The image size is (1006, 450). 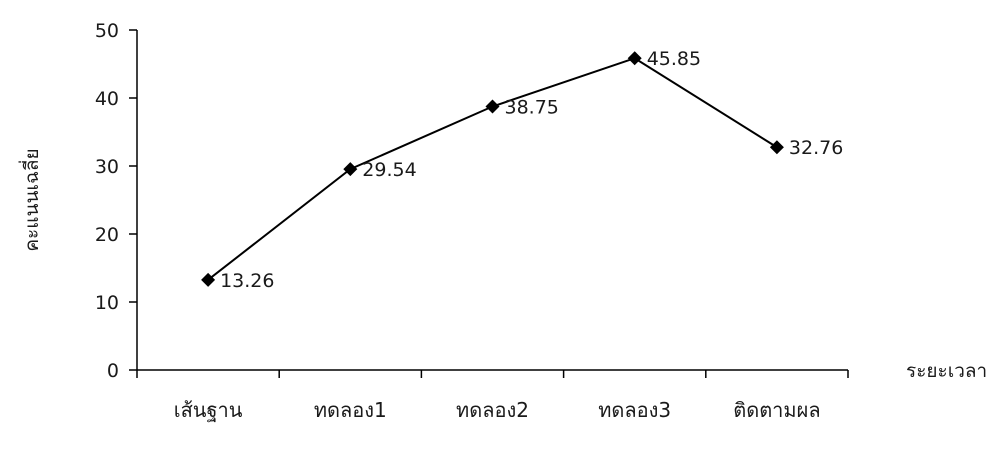 What do you see at coordinates (247, 281) in the screenshot?
I see `data-label: 13.26` at bounding box center [247, 281].